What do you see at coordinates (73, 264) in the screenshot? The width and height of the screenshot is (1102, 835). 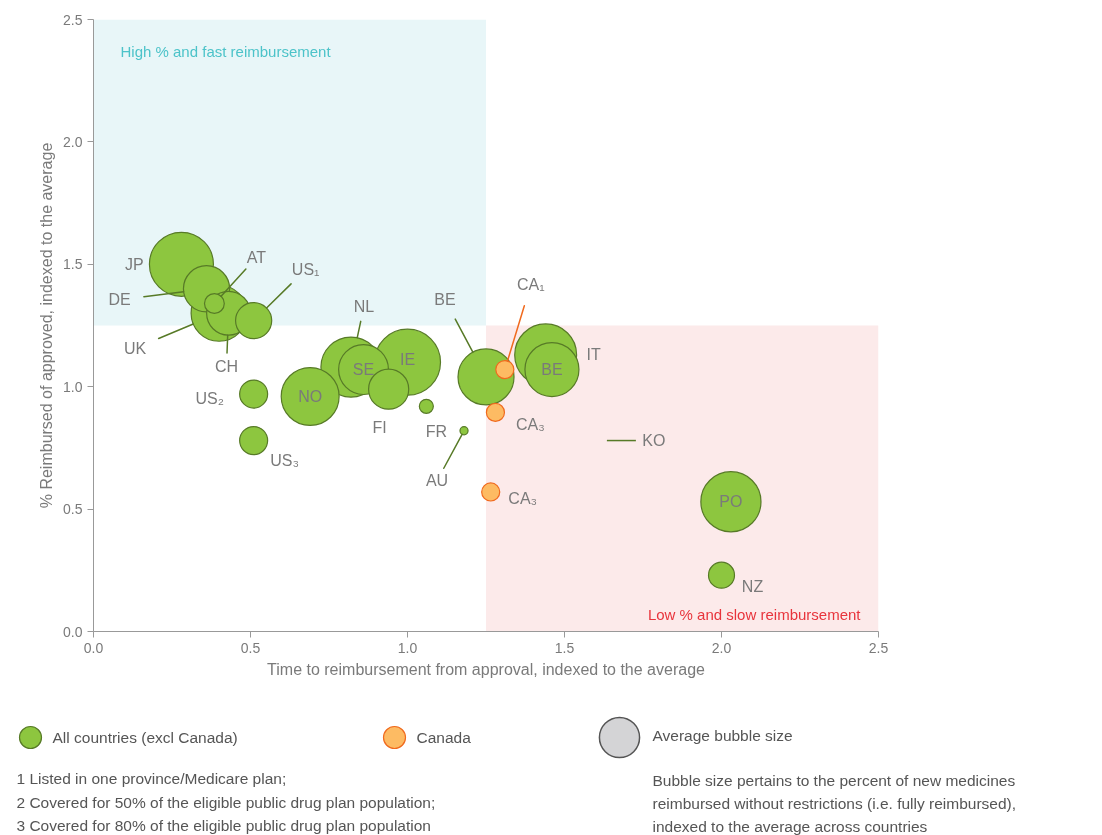 I see `y-tick-label: 1.5` at bounding box center [73, 264].